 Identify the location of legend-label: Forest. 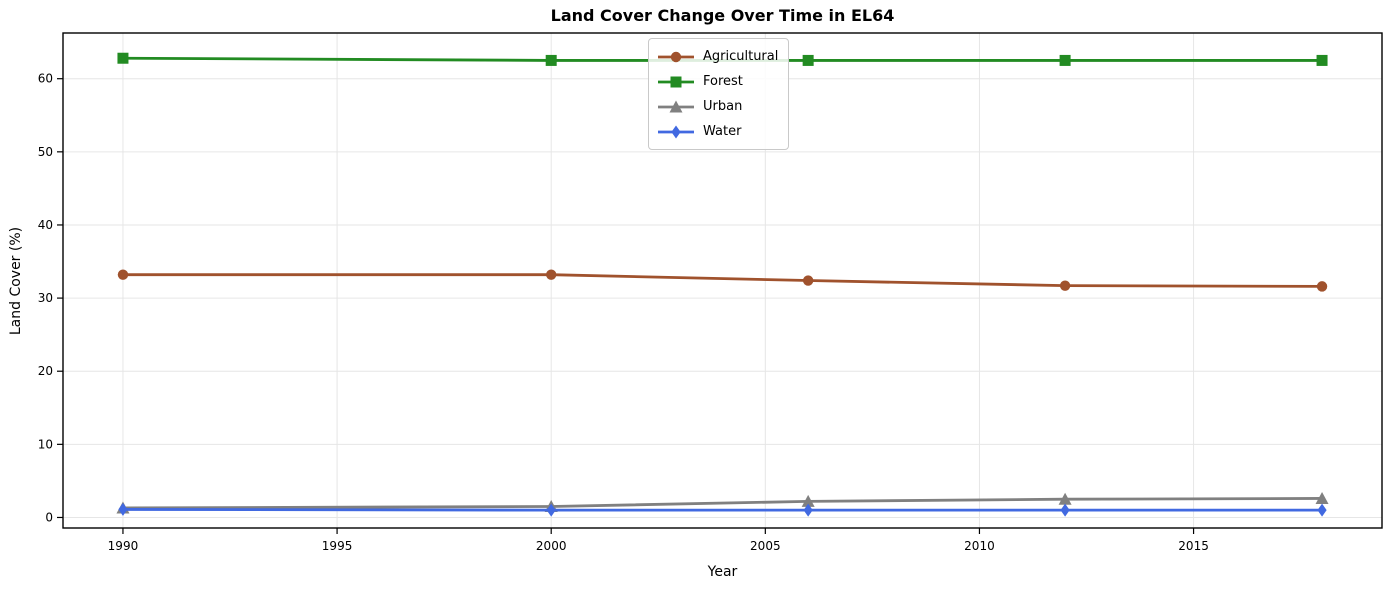
(723, 81).